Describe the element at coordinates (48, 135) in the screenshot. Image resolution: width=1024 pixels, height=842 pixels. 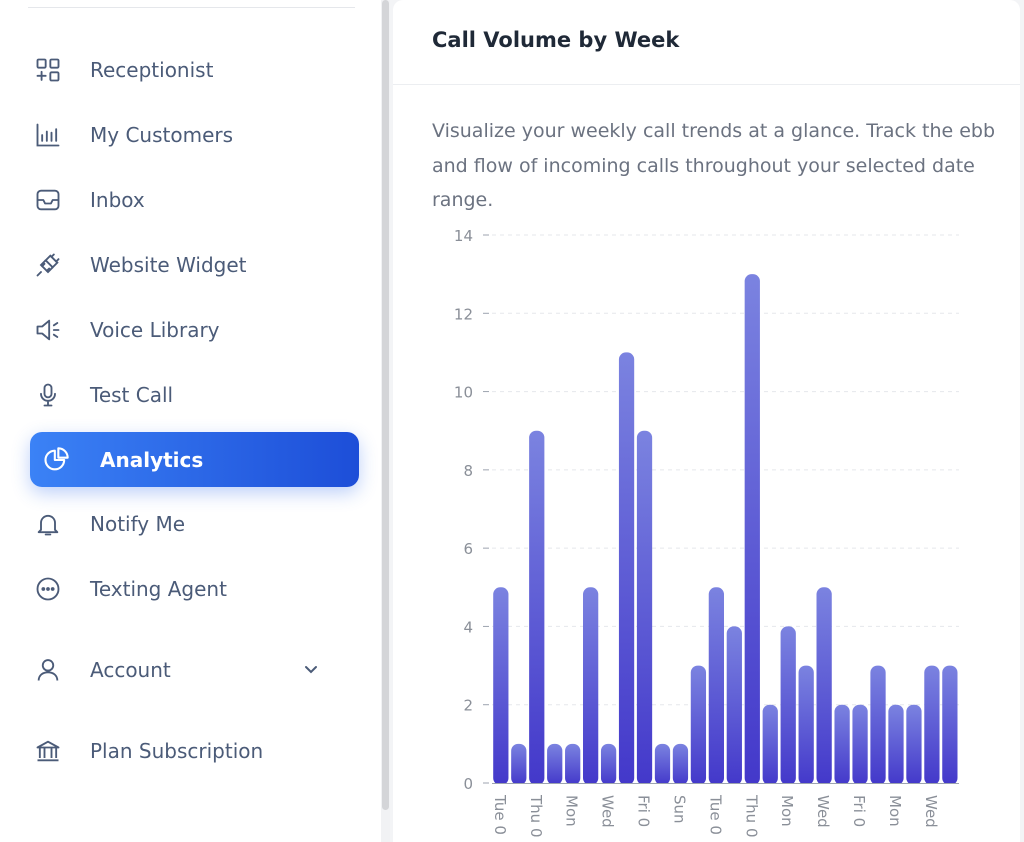
I see `bar-chart-icon` at that location.